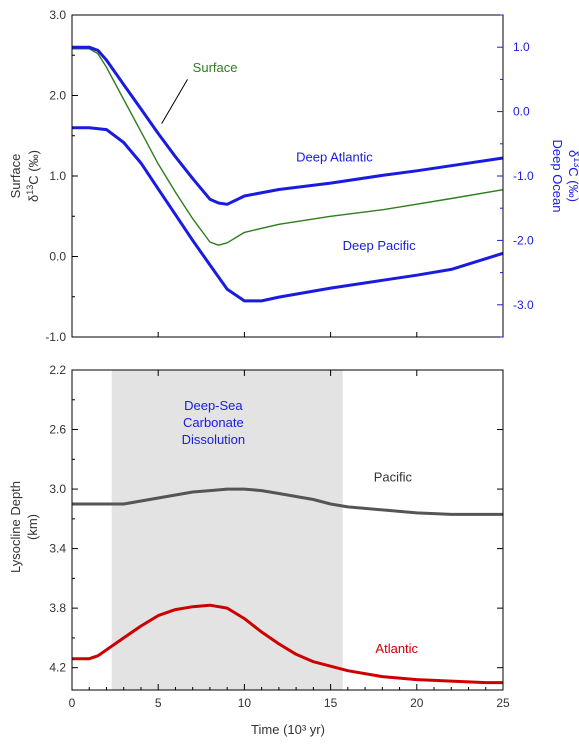 This screenshot has height=747, width=579. I want to click on surface-leader-line, so click(174, 101).